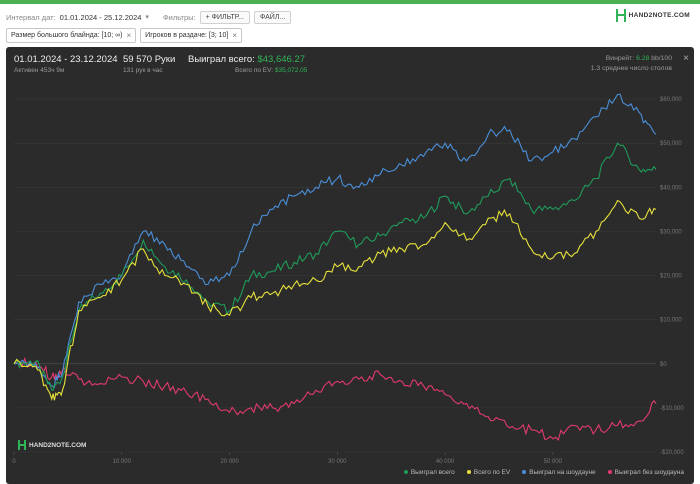  I want to click on summary-ev: Всего по EV: $35,072.05, so click(271, 70).